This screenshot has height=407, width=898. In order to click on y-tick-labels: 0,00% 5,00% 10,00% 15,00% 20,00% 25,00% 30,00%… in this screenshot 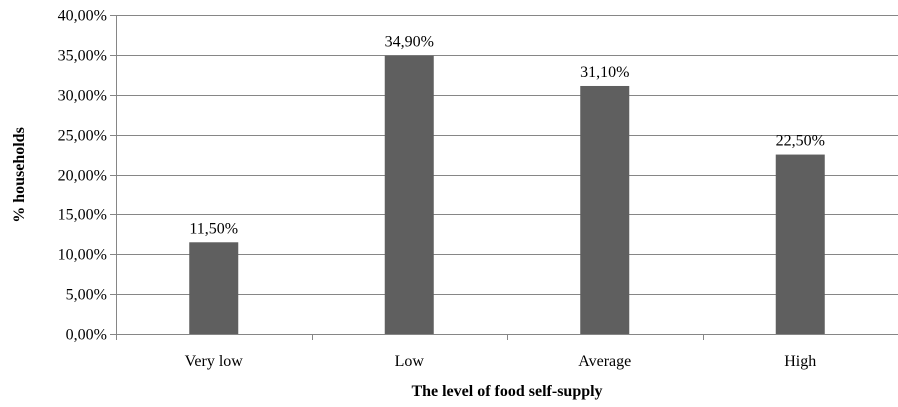, I will do `click(82, 176)`.